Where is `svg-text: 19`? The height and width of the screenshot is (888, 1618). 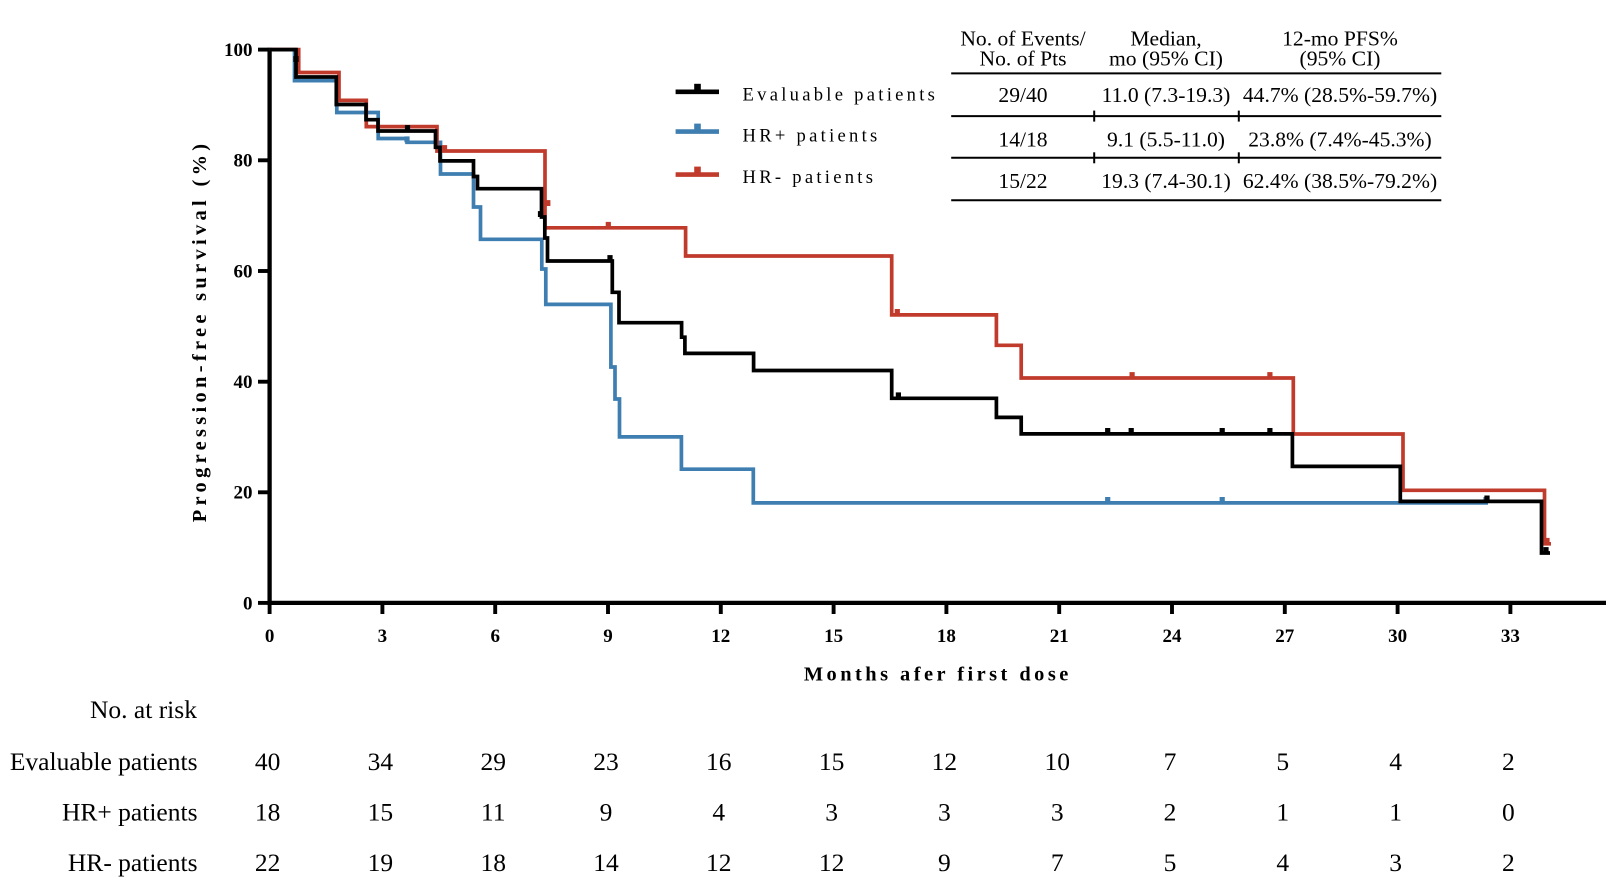
svg-text: 19 is located at coordinates (381, 862).